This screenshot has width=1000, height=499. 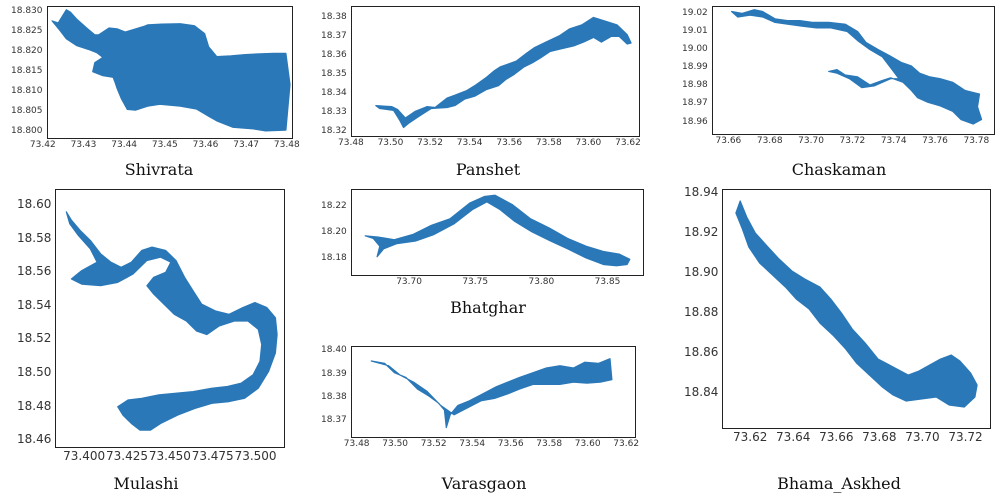 What do you see at coordinates (83, 145) in the screenshot?
I see `x-tick-label: 73.43` at bounding box center [83, 145].